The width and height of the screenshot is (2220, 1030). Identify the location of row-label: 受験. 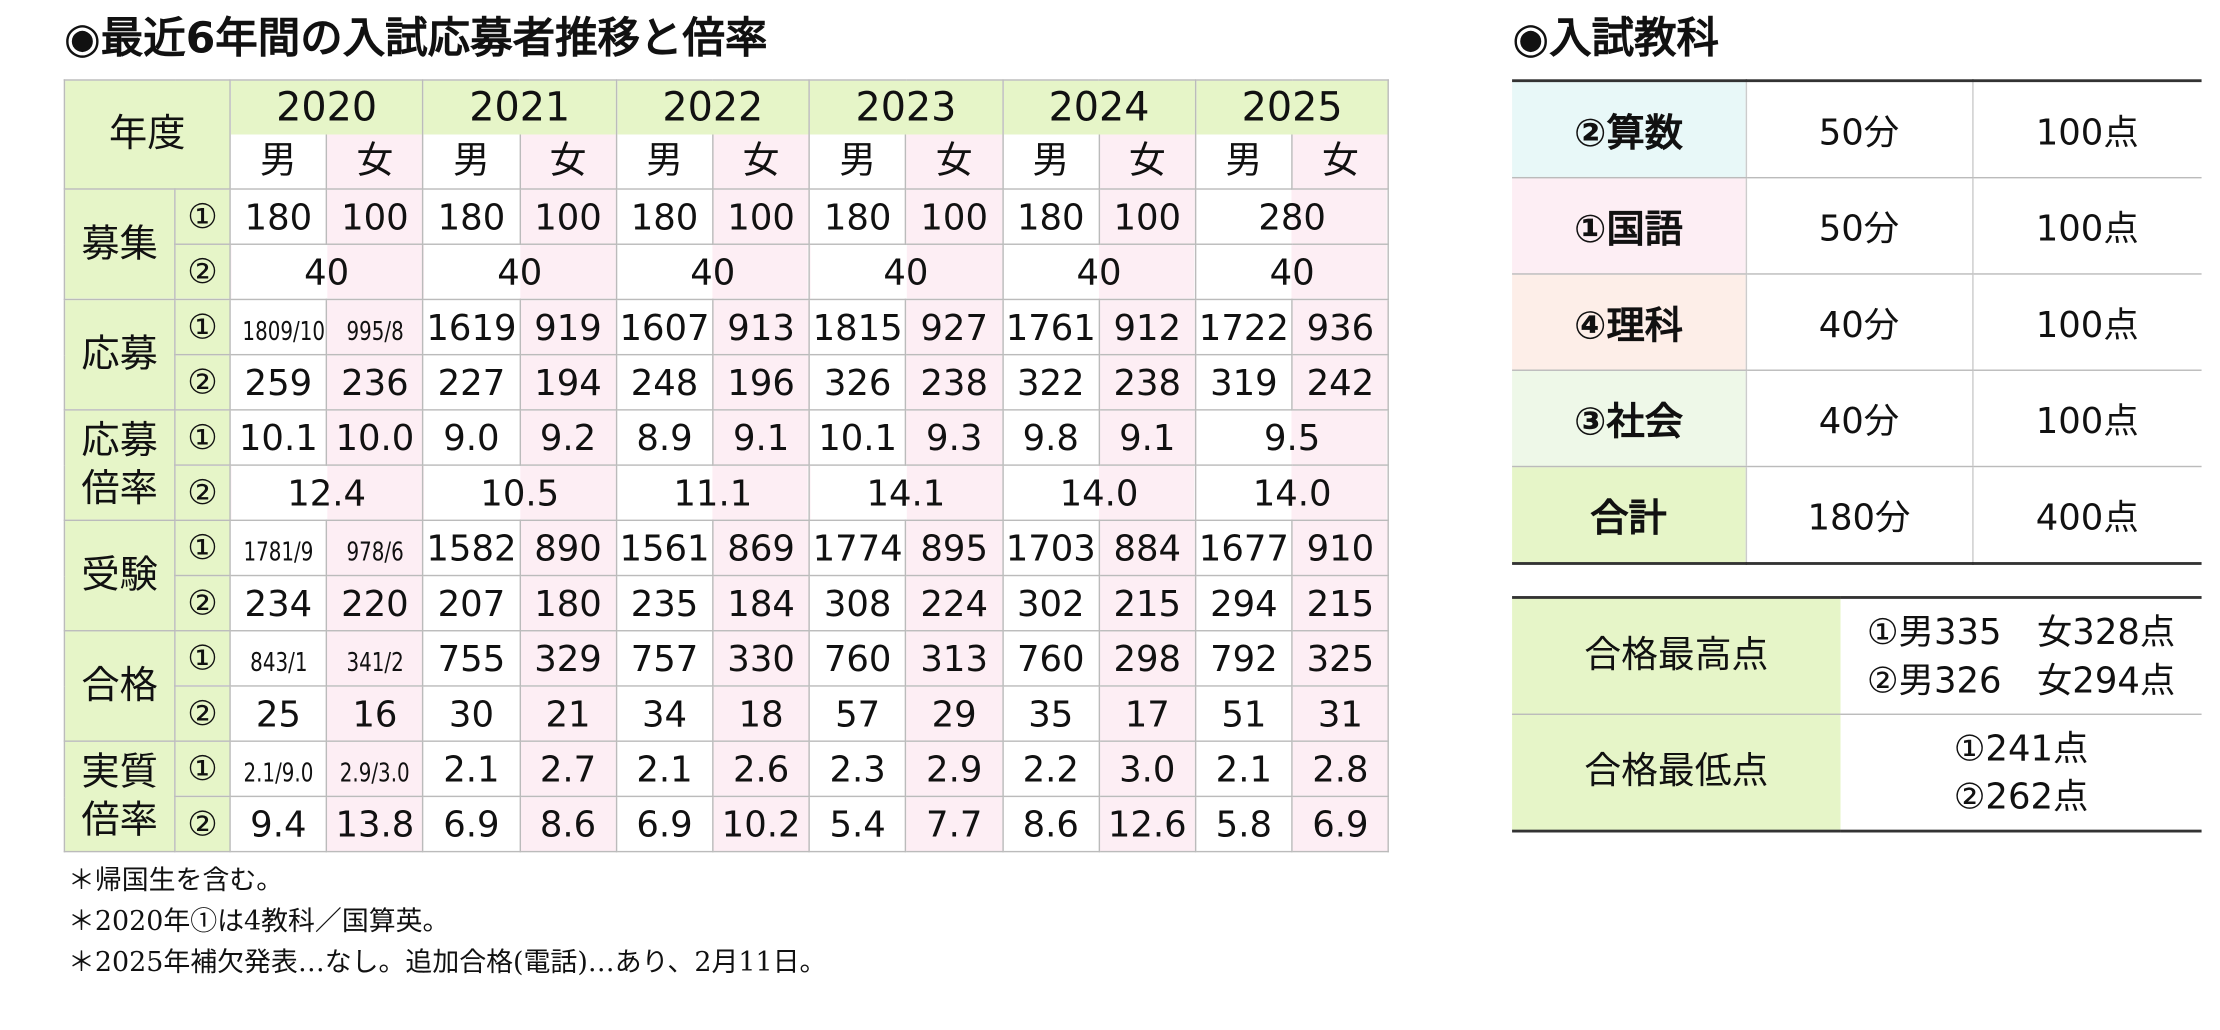
(119, 575).